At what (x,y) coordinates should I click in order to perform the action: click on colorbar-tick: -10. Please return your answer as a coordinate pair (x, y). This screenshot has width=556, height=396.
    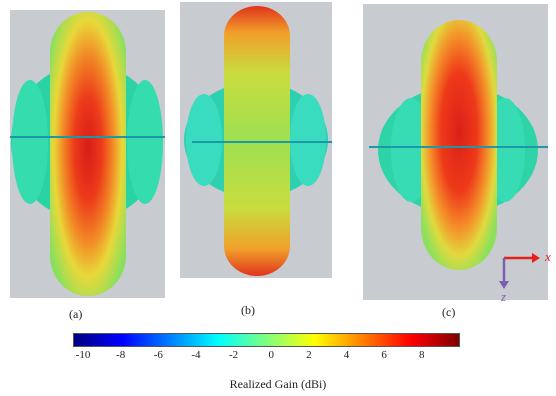
    Looking at the image, I should click on (83, 355).